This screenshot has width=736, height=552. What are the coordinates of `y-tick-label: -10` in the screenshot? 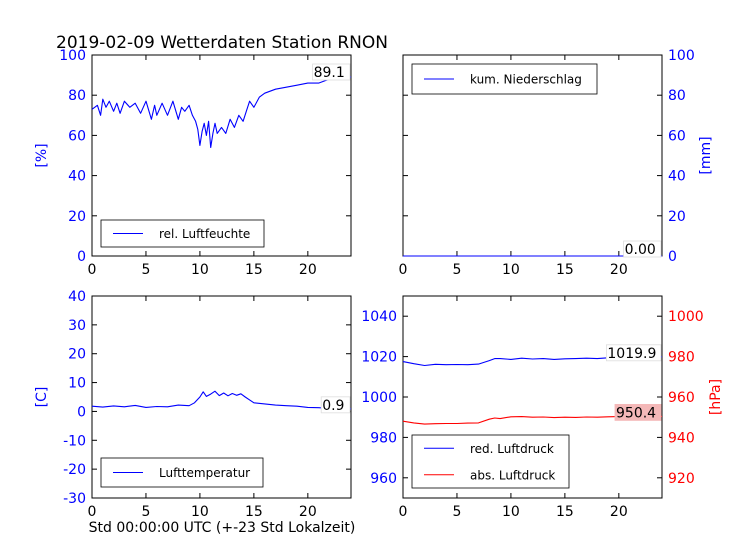 It's located at (74, 441).